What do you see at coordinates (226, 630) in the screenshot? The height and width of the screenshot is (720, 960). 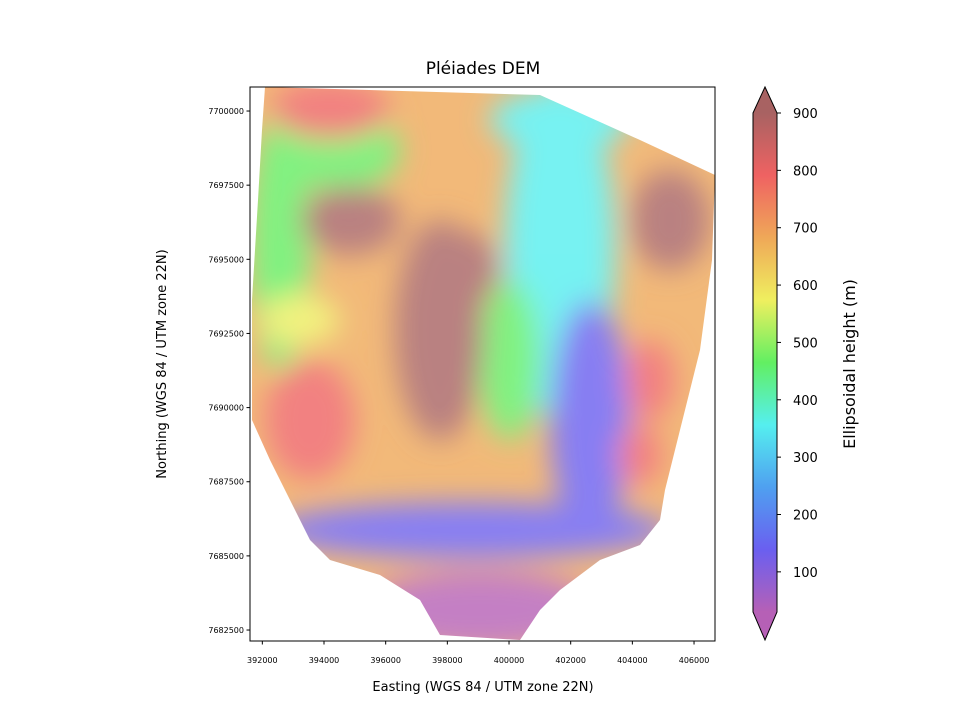 I see `y-tick-label: 7682500` at bounding box center [226, 630].